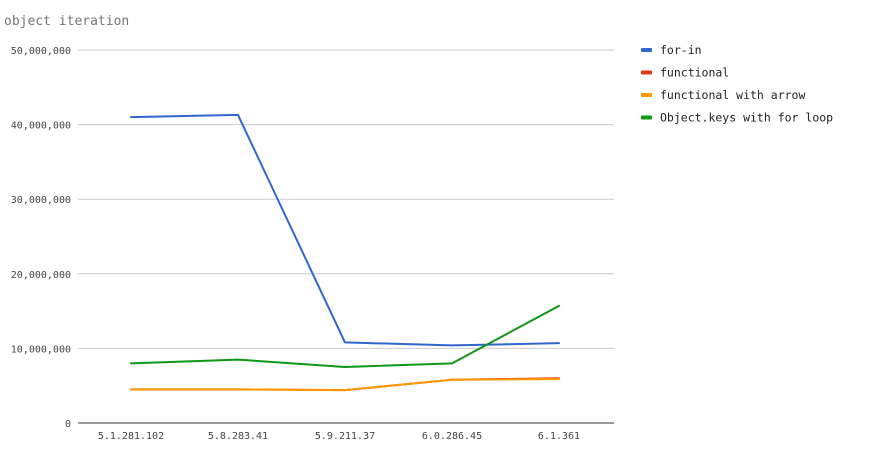  What do you see at coordinates (746, 118) in the screenshot?
I see `legend-label: Object.keys with for loop` at bounding box center [746, 118].